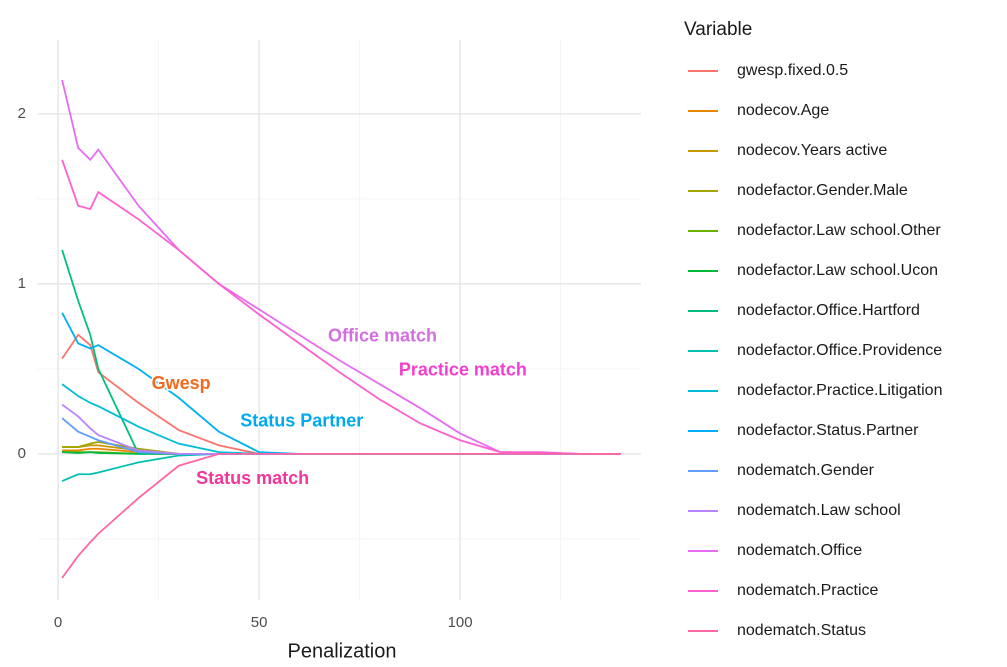 The image size is (1007, 667). I want to click on y-tick-label: 2, so click(22, 113).